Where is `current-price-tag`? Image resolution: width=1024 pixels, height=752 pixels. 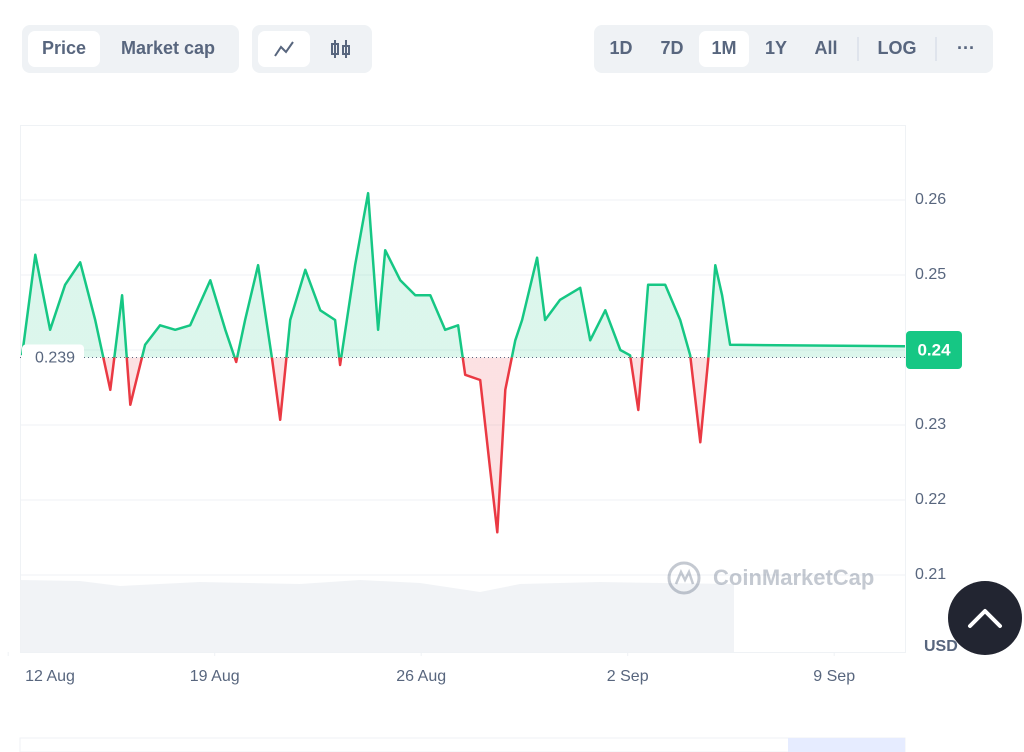
current-price-tag is located at coordinates (934, 350).